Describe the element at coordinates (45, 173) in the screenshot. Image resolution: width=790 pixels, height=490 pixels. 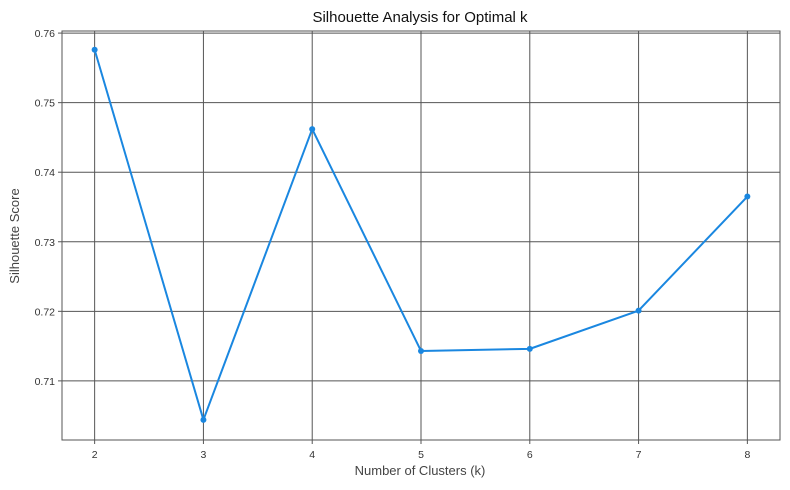
I see `y-tick-label: 0.74` at that location.